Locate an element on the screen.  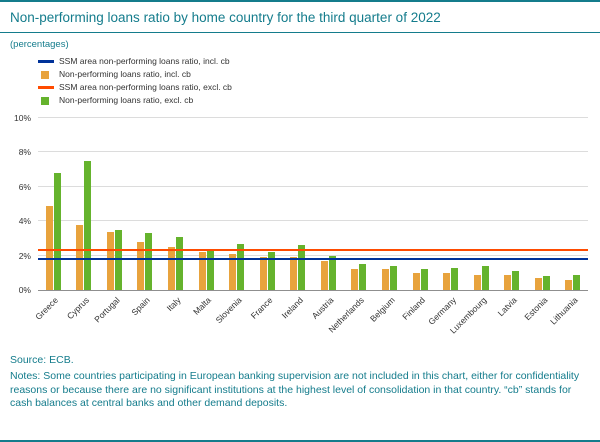
x-tick-label: Slovenia is located at coordinates (228, 310).